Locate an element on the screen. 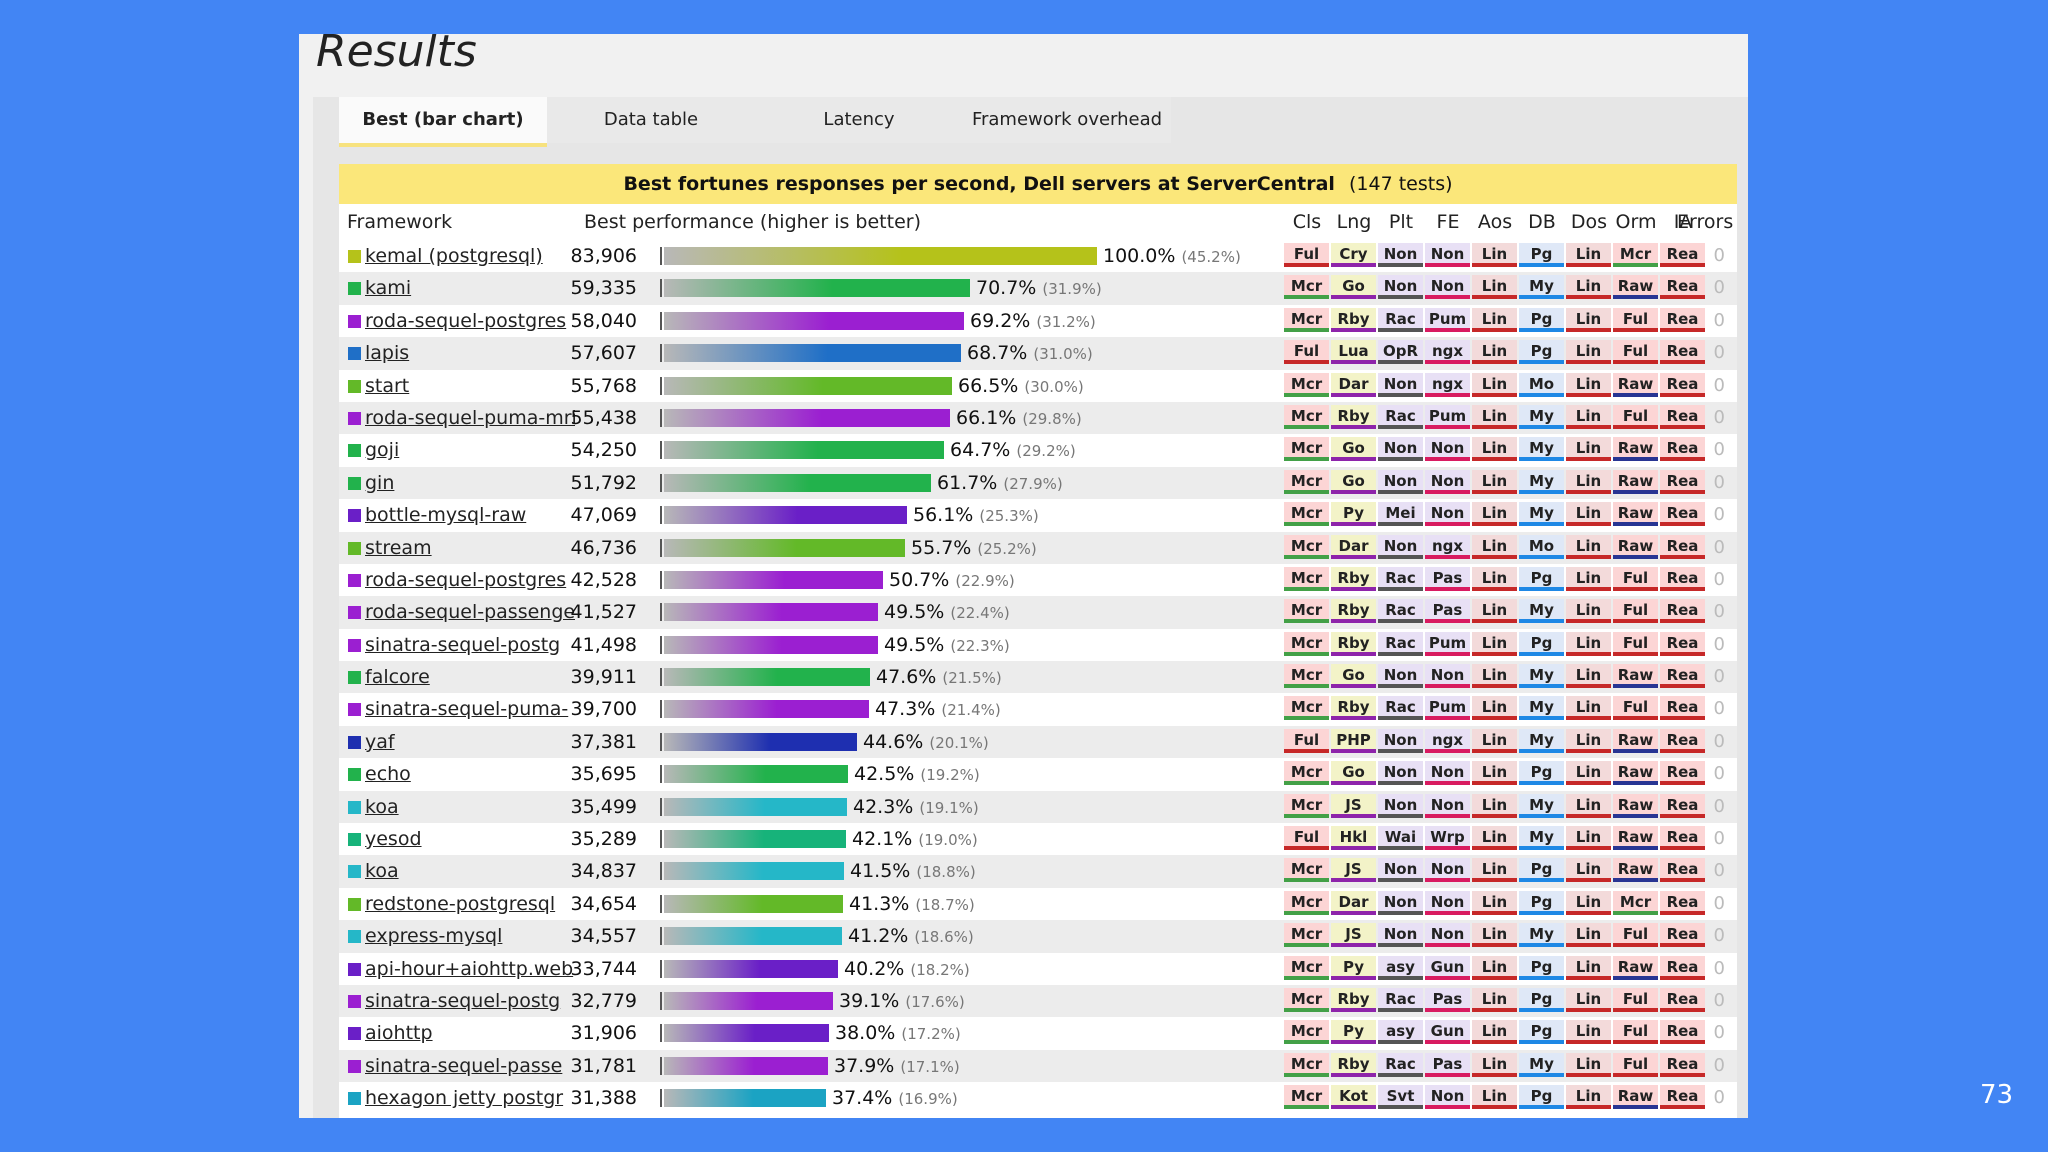 This screenshot has height=1152, width=2048. code-fe: ngx is located at coordinates (1447, 352).